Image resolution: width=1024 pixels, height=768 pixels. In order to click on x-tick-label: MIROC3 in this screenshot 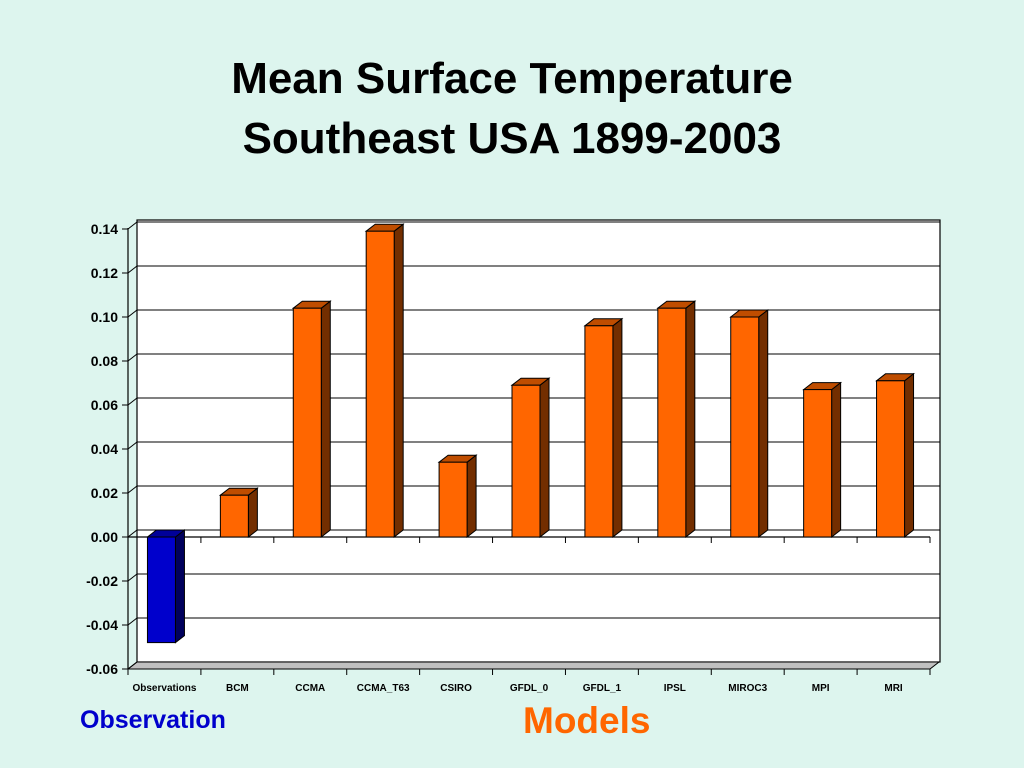, I will do `click(747, 688)`.